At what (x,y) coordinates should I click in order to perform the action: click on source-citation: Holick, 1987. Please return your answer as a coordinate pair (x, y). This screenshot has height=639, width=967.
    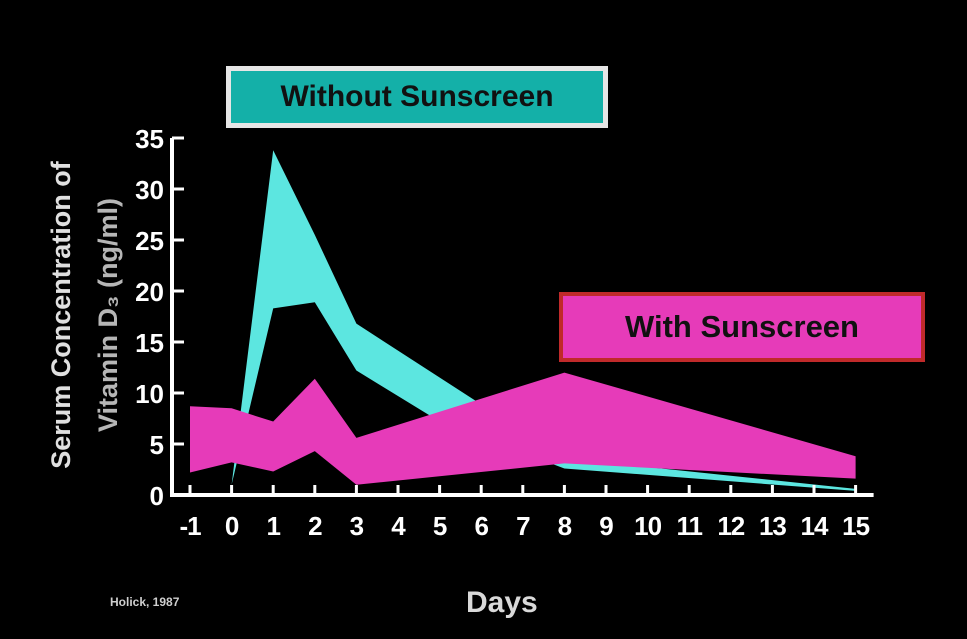
    Looking at the image, I should click on (145, 602).